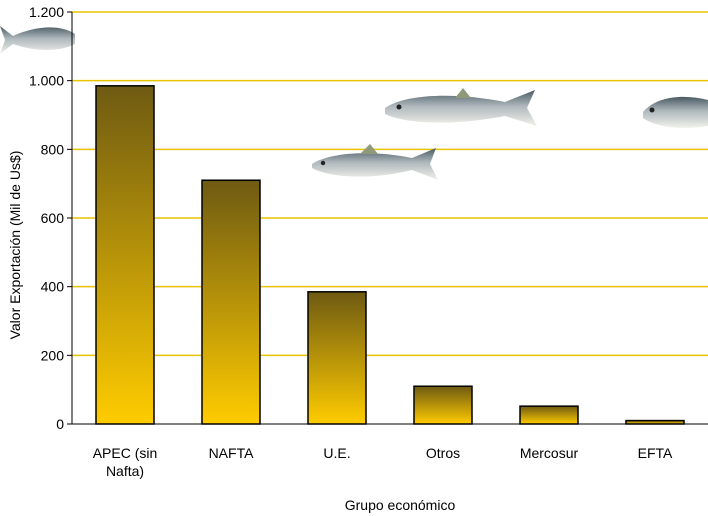  Describe the element at coordinates (15, 245) in the screenshot. I see `y-axis-label: Valor Exportación (Mil de Us$)` at that location.